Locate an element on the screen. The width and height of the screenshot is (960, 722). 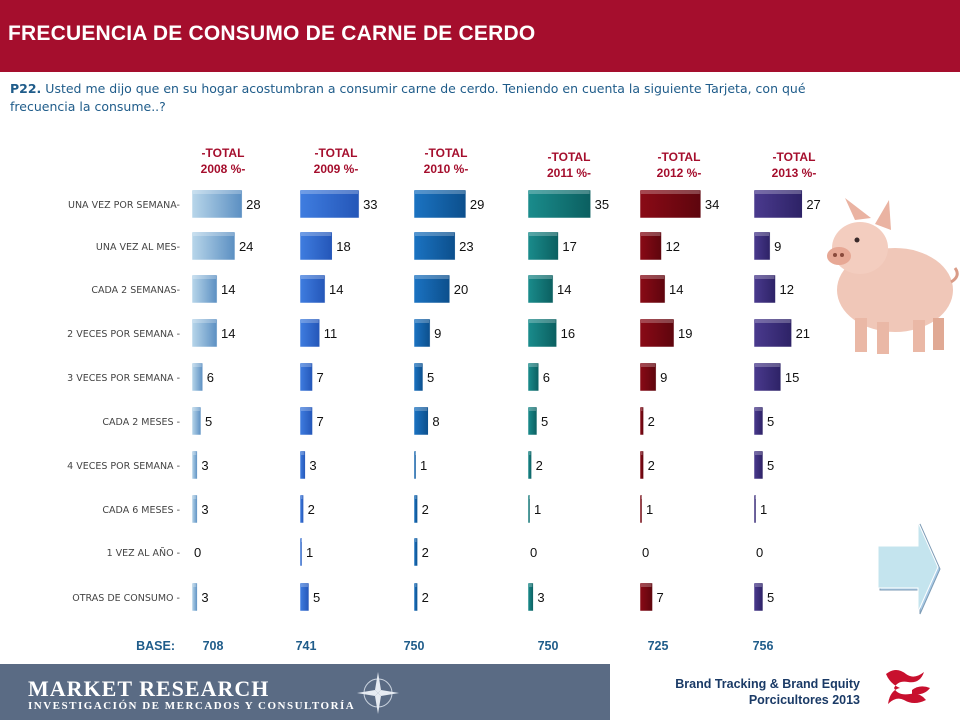
base-label: BASE: is located at coordinates (155, 646).